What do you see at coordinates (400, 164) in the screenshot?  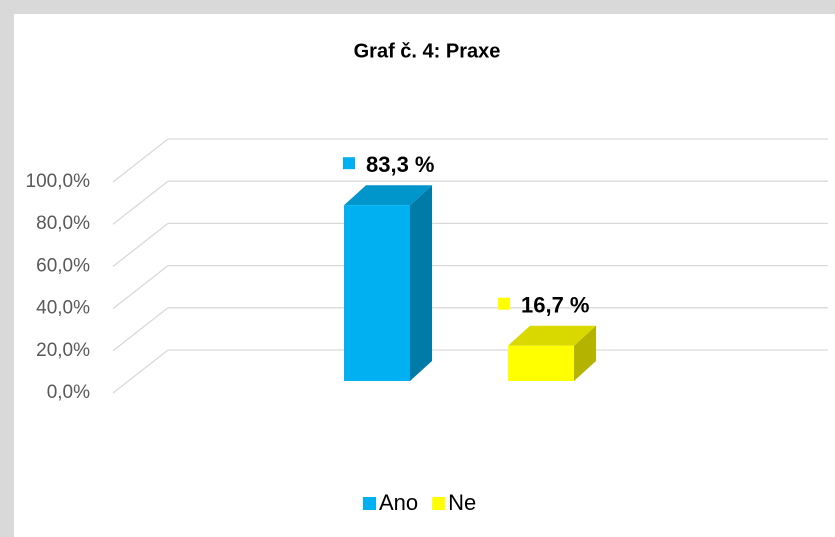 I see `data-label: 83,3 %` at bounding box center [400, 164].